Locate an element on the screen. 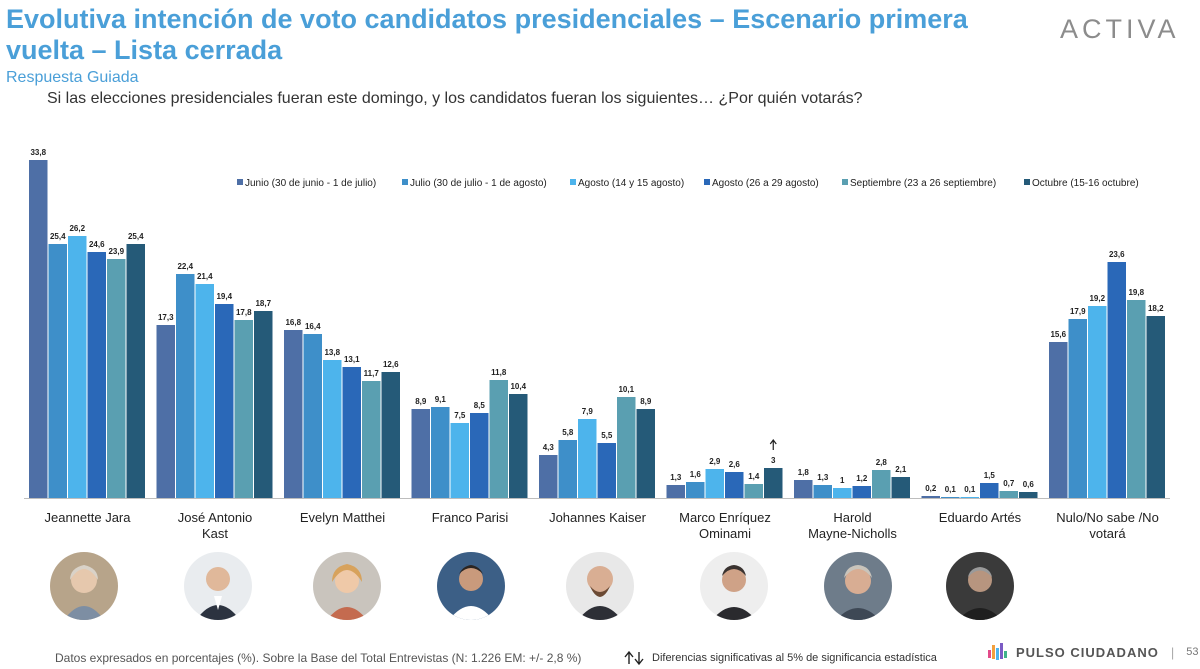 The width and height of the screenshot is (1200, 669). legend-label: Julio (30 de julio - 1 de agosto) is located at coordinates (478, 183).